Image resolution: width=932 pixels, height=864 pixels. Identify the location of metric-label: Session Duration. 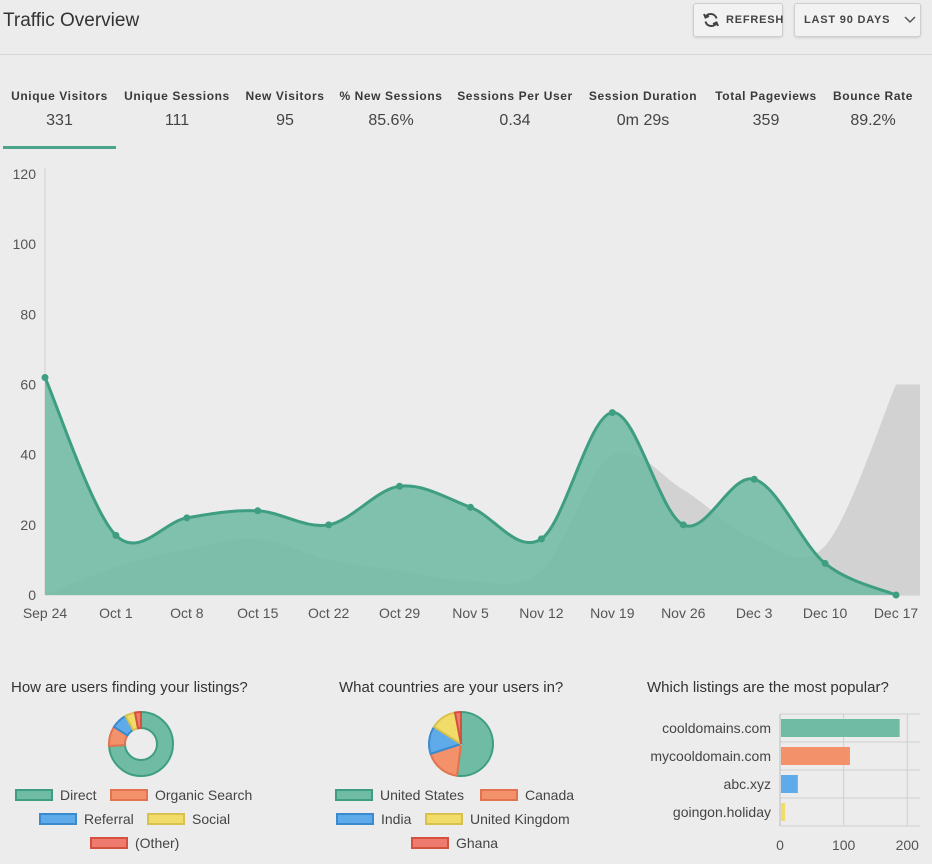
(643, 96).